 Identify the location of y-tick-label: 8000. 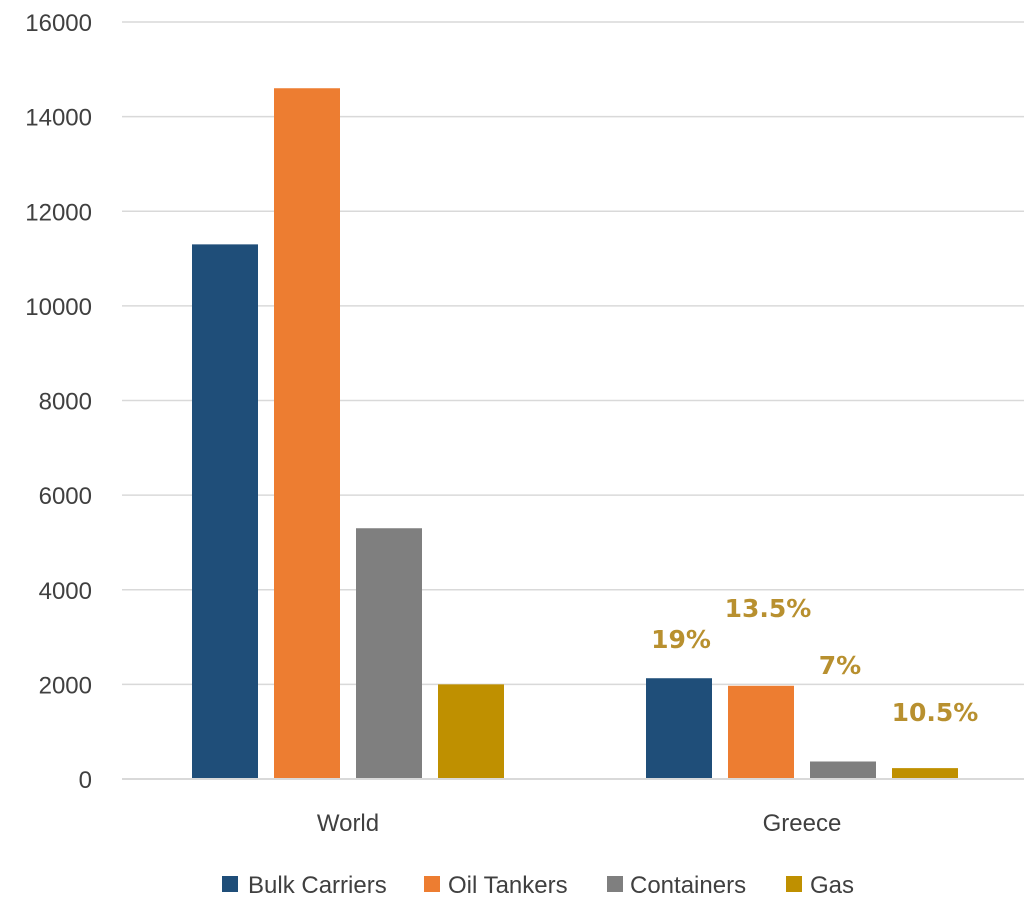
(65, 402).